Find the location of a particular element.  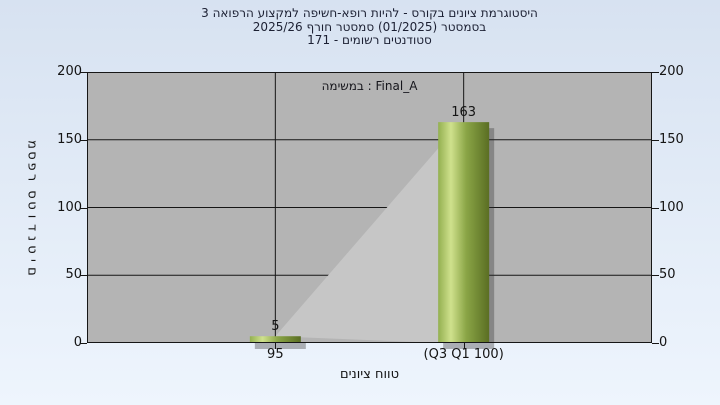

y-tick-label-left: 100 is located at coordinates (69, 207).